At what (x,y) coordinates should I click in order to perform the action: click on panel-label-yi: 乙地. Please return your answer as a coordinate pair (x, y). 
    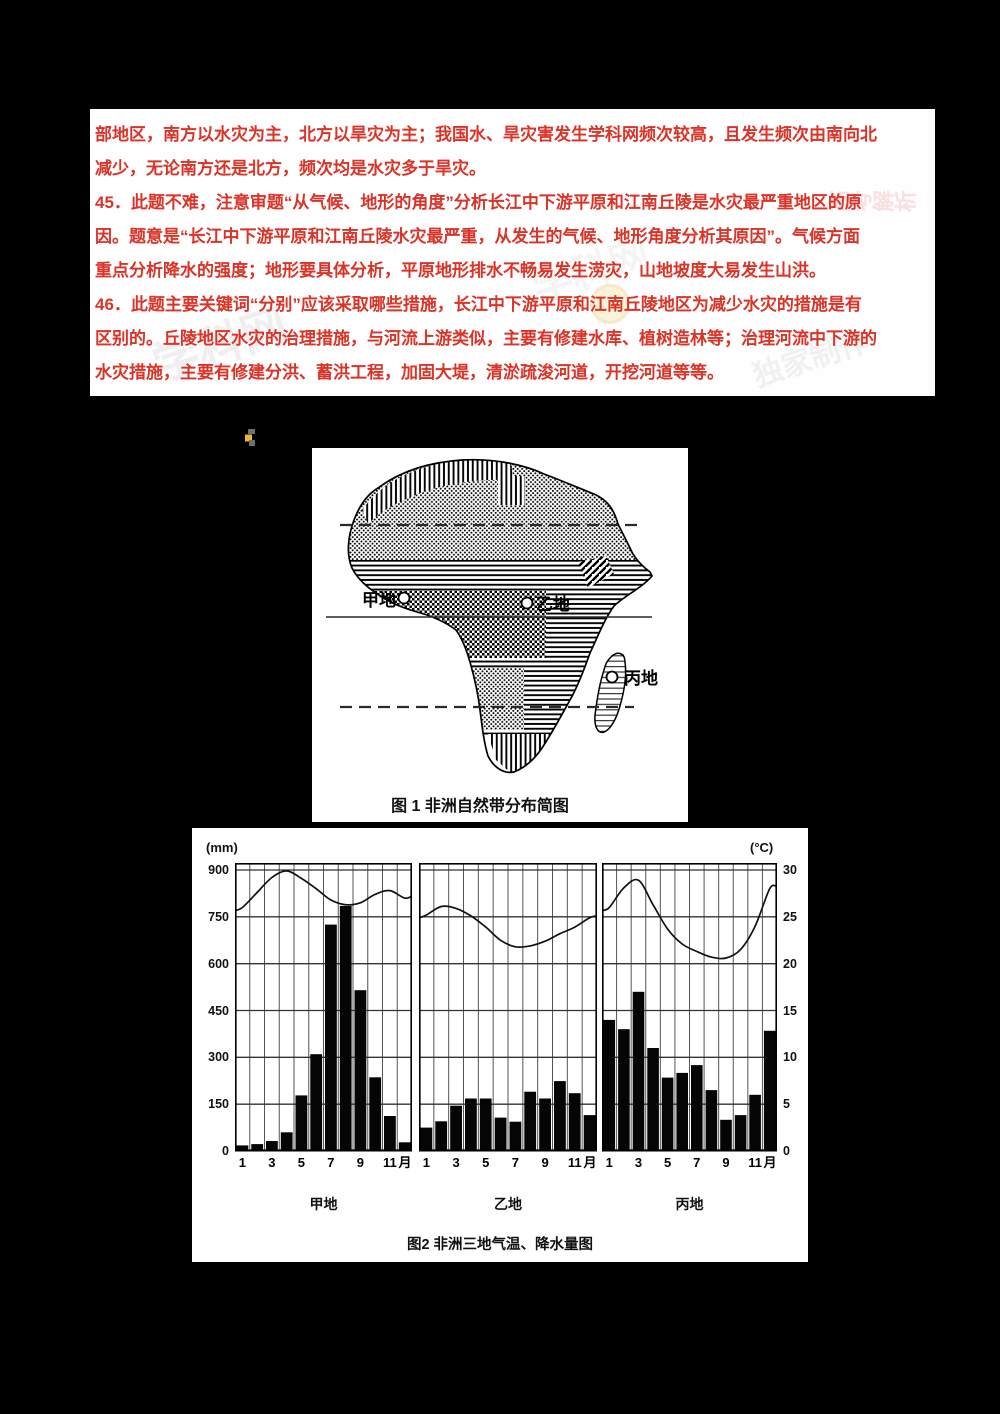
    Looking at the image, I should click on (508, 1204).